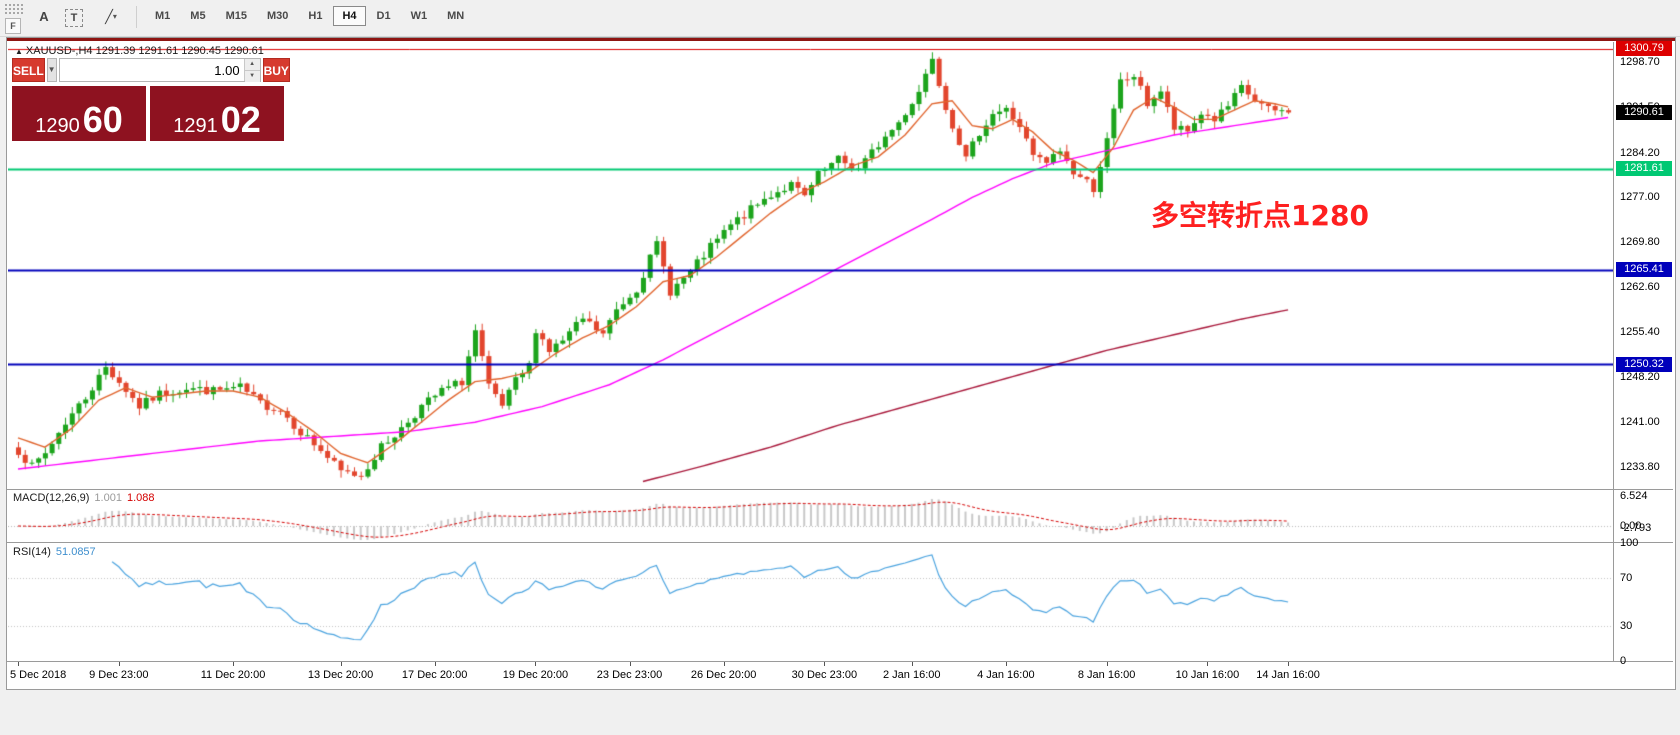 The width and height of the screenshot is (1680, 735). I want to click on price-tick-label: 1248.20, so click(1640, 377).